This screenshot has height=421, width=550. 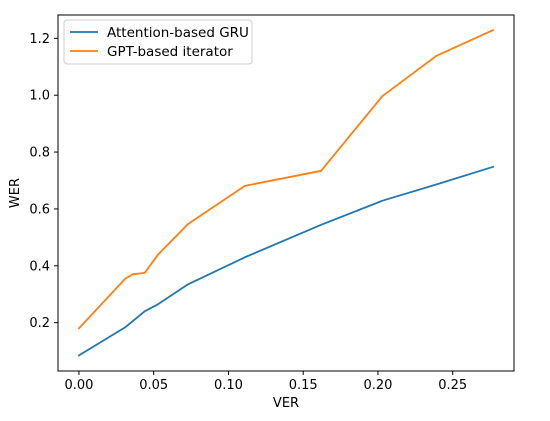 I want to click on y-tick-label: 0.6, so click(x=39, y=209).